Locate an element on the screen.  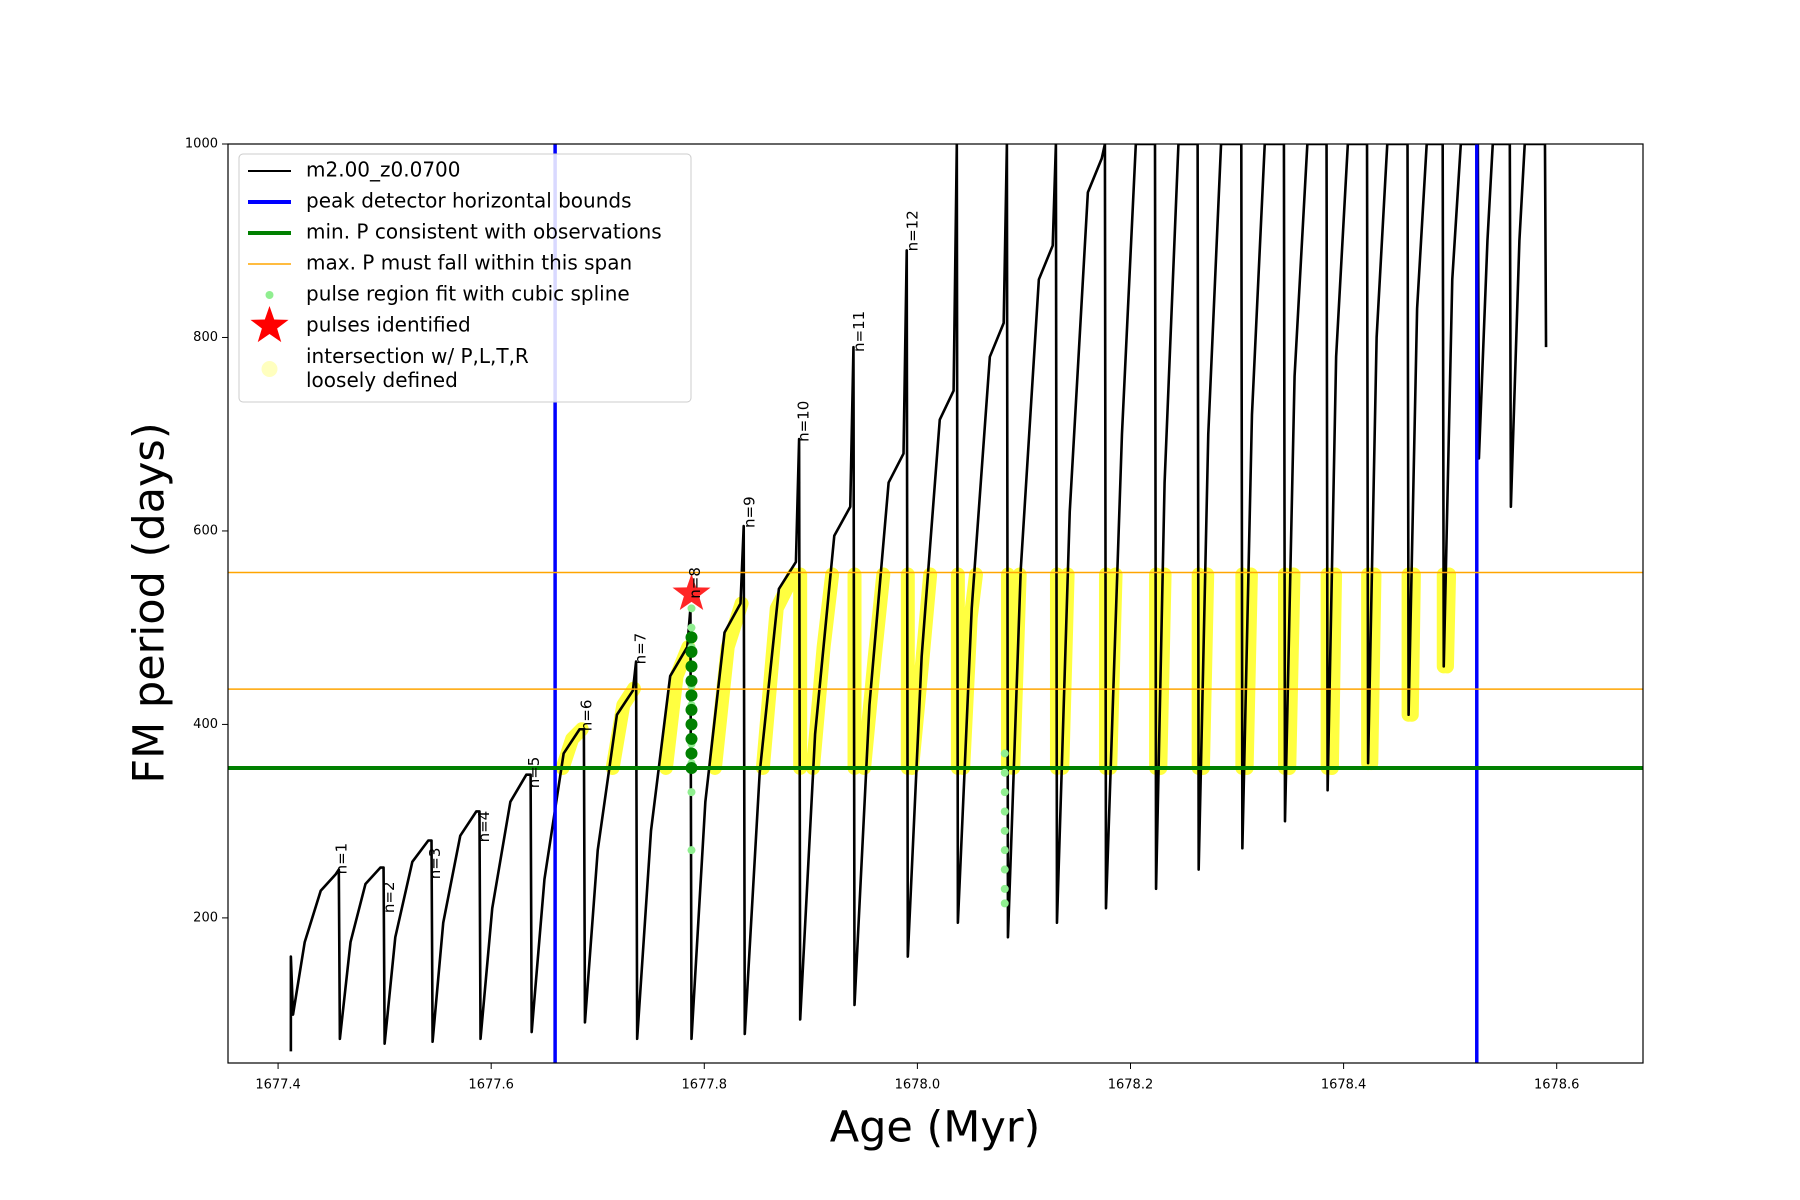
pulse-annotation: n=4 is located at coordinates (484, 827).